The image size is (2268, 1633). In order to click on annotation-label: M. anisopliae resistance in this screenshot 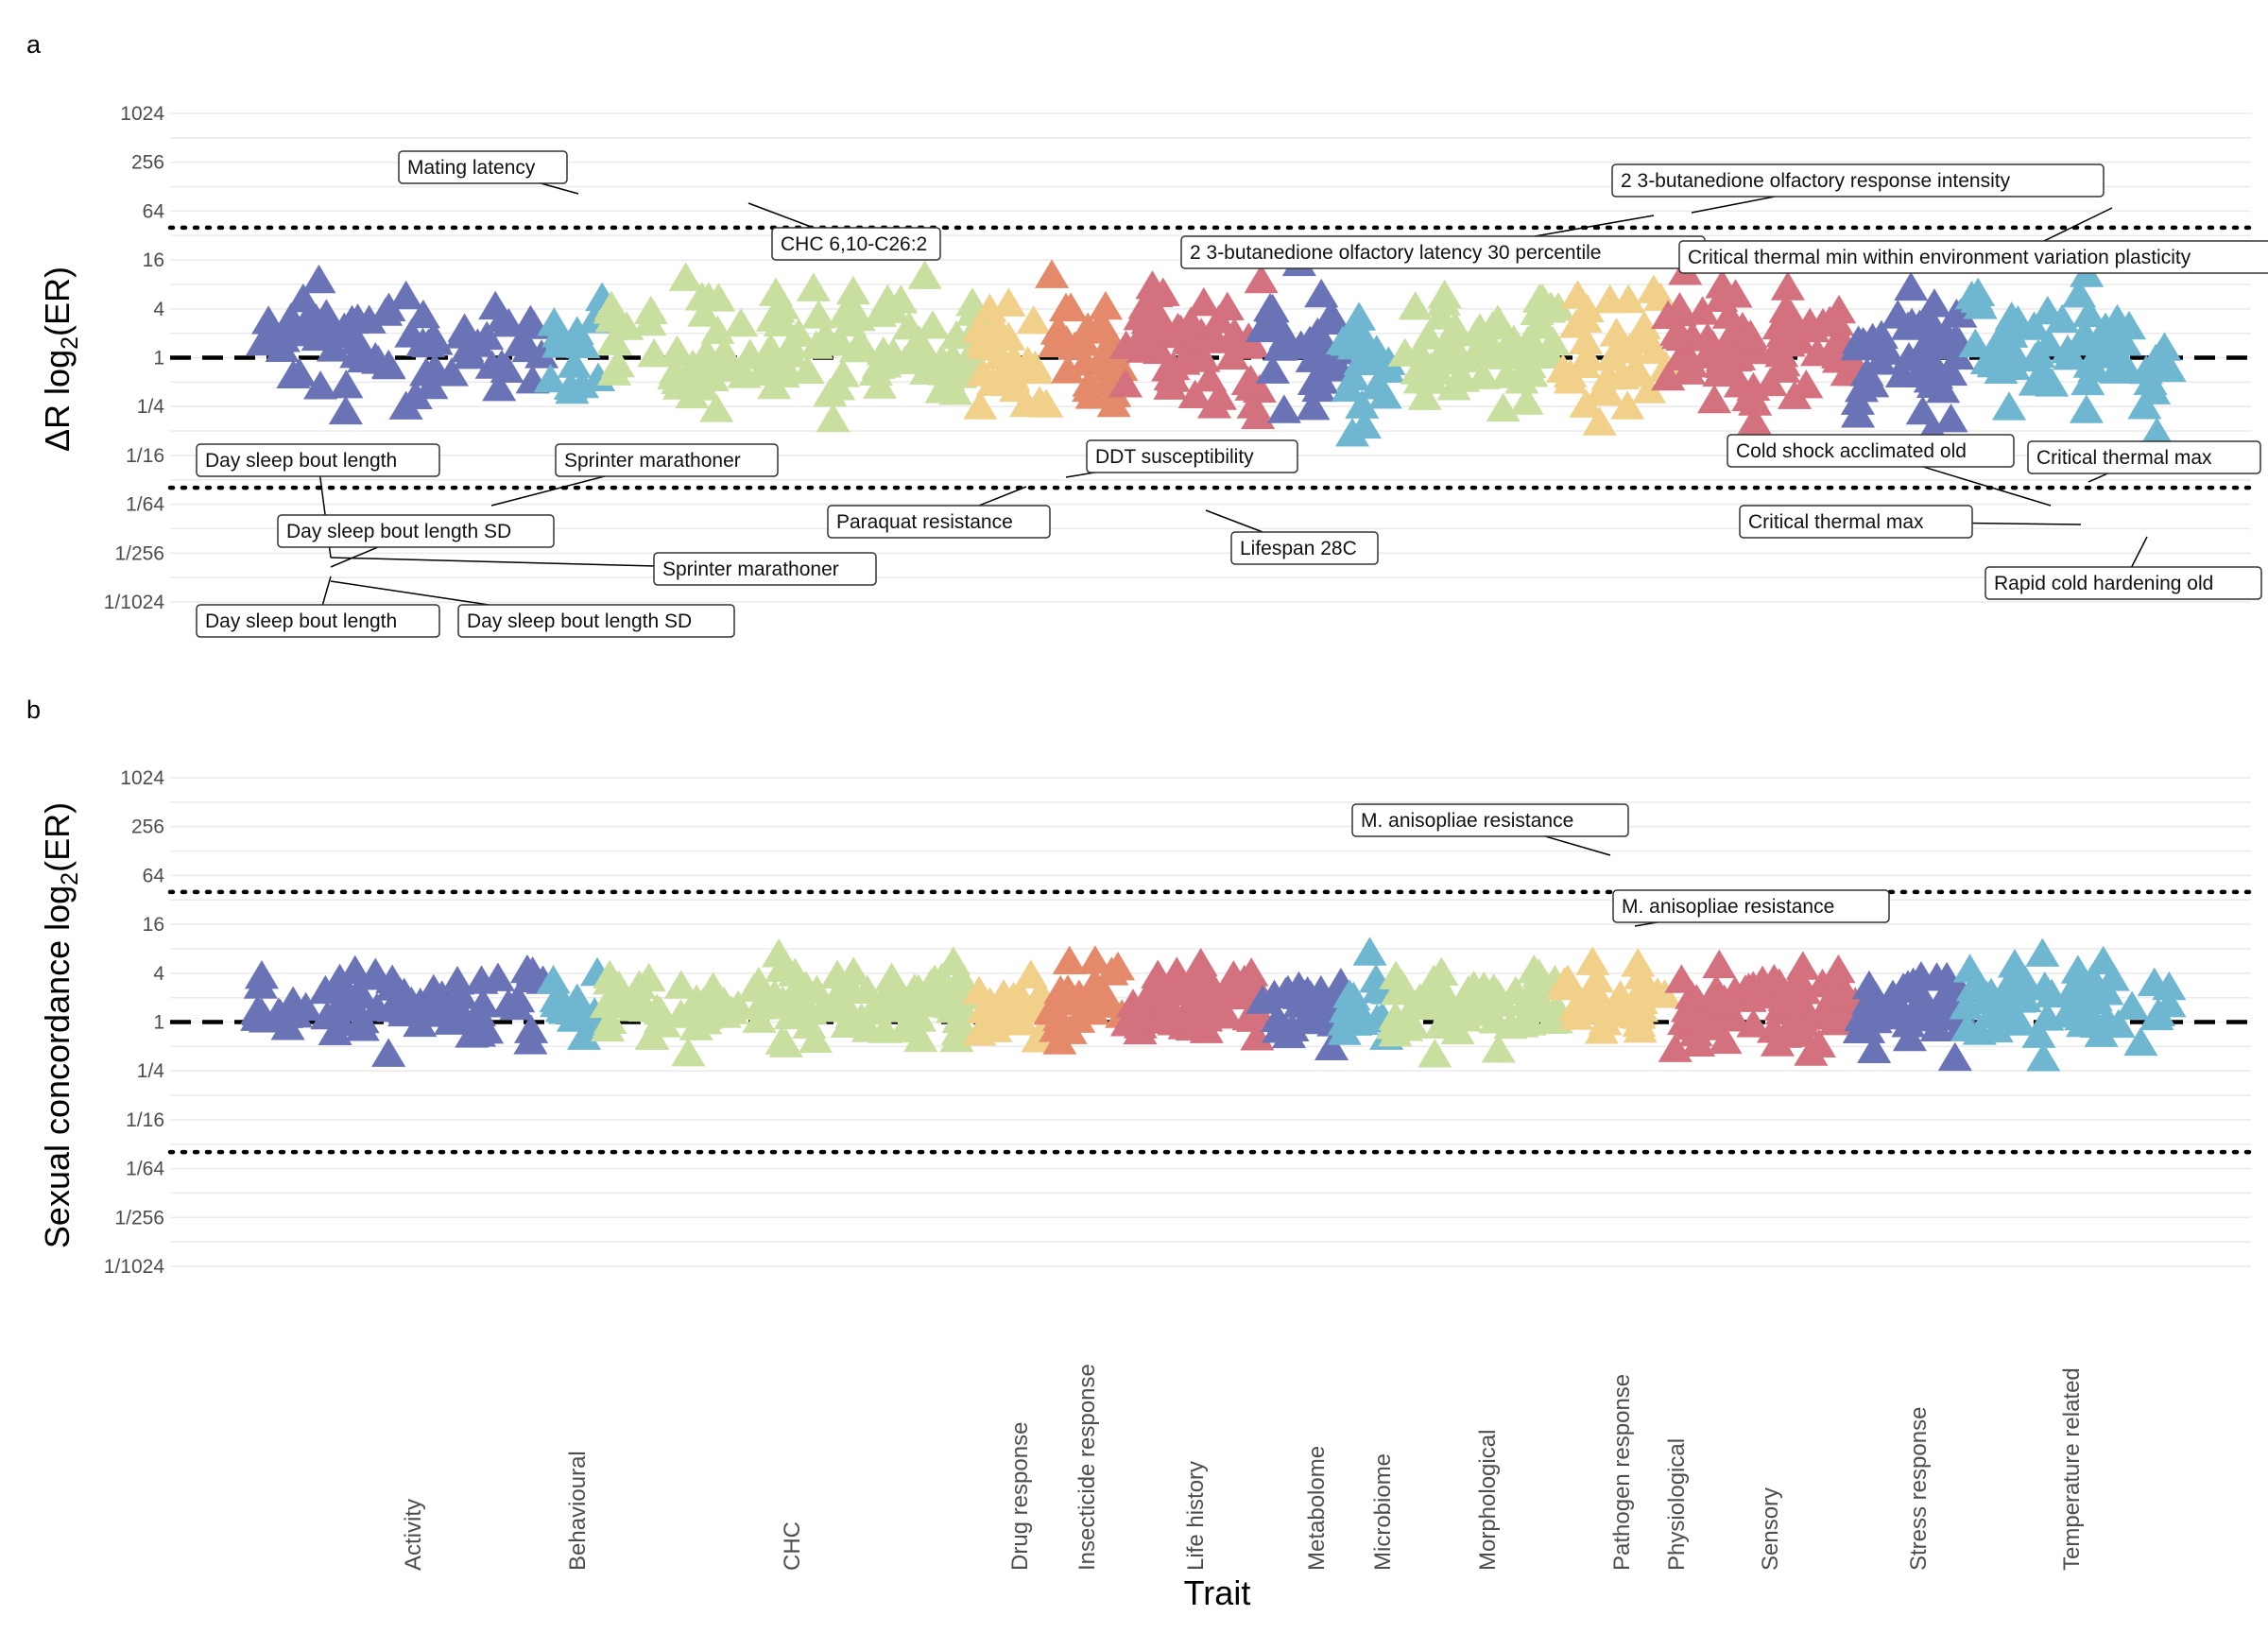, I will do `click(1728, 907)`.